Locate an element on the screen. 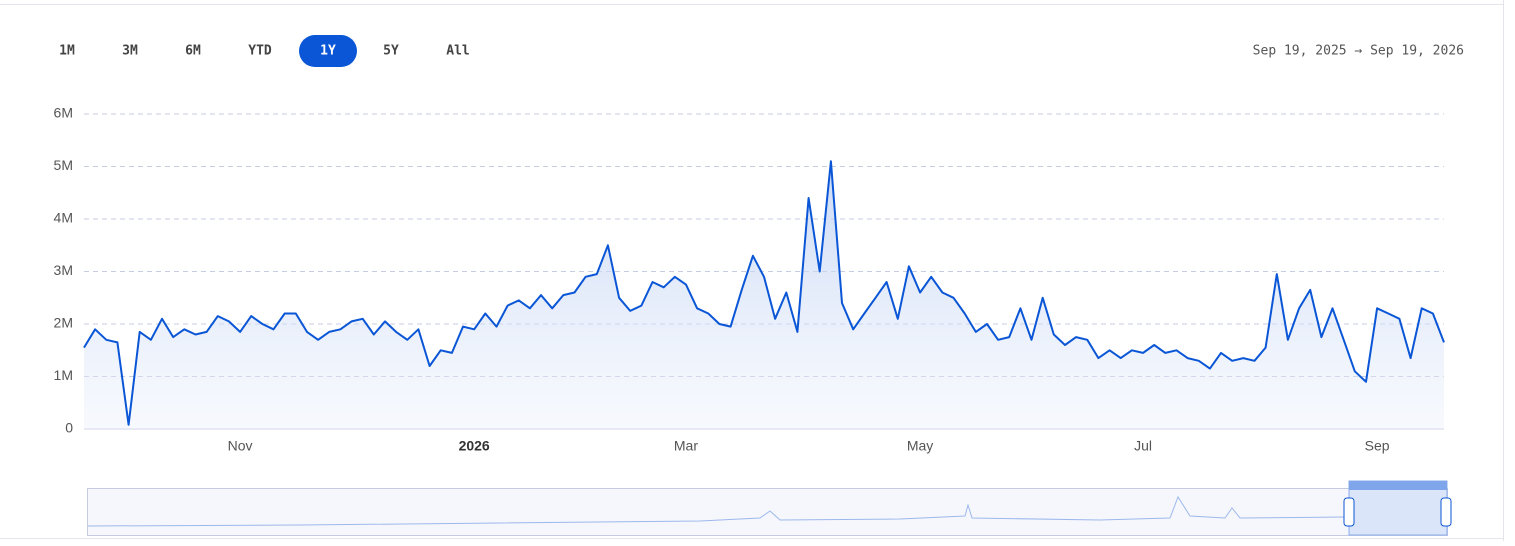 This screenshot has width=1515, height=546. y-tick-label: 4M is located at coordinates (63, 218).